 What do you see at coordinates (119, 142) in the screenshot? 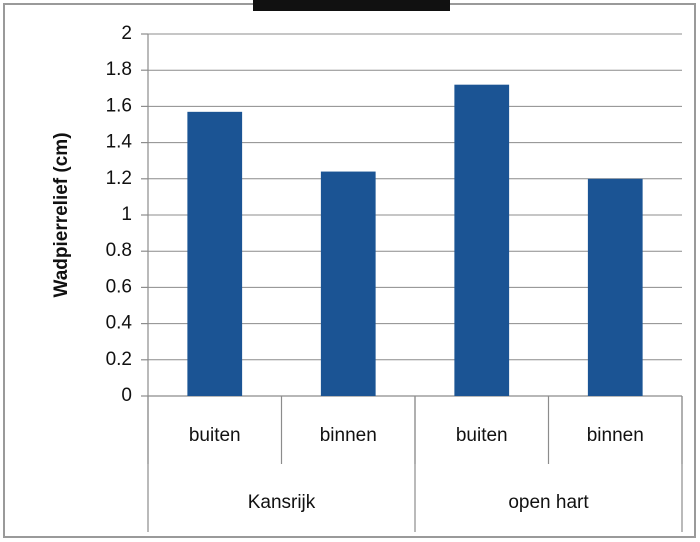
I see `y-tick-label: 1.4` at bounding box center [119, 142].